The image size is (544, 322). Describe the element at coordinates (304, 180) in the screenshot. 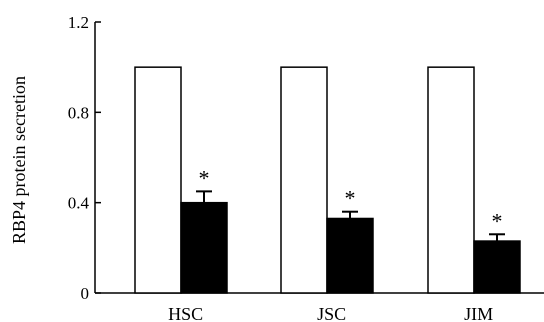

I see `bar-jsc-white` at that location.